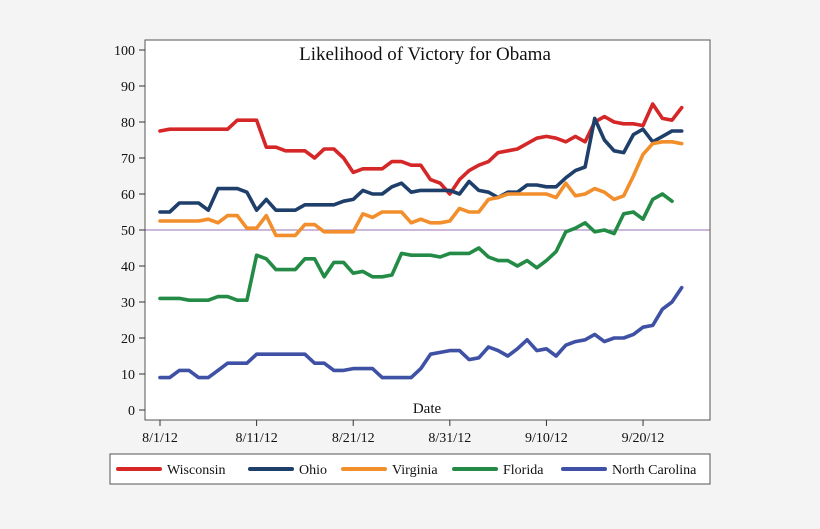 The width and height of the screenshot is (820, 529). I want to click on y-tick-label: 20, so click(128, 339).